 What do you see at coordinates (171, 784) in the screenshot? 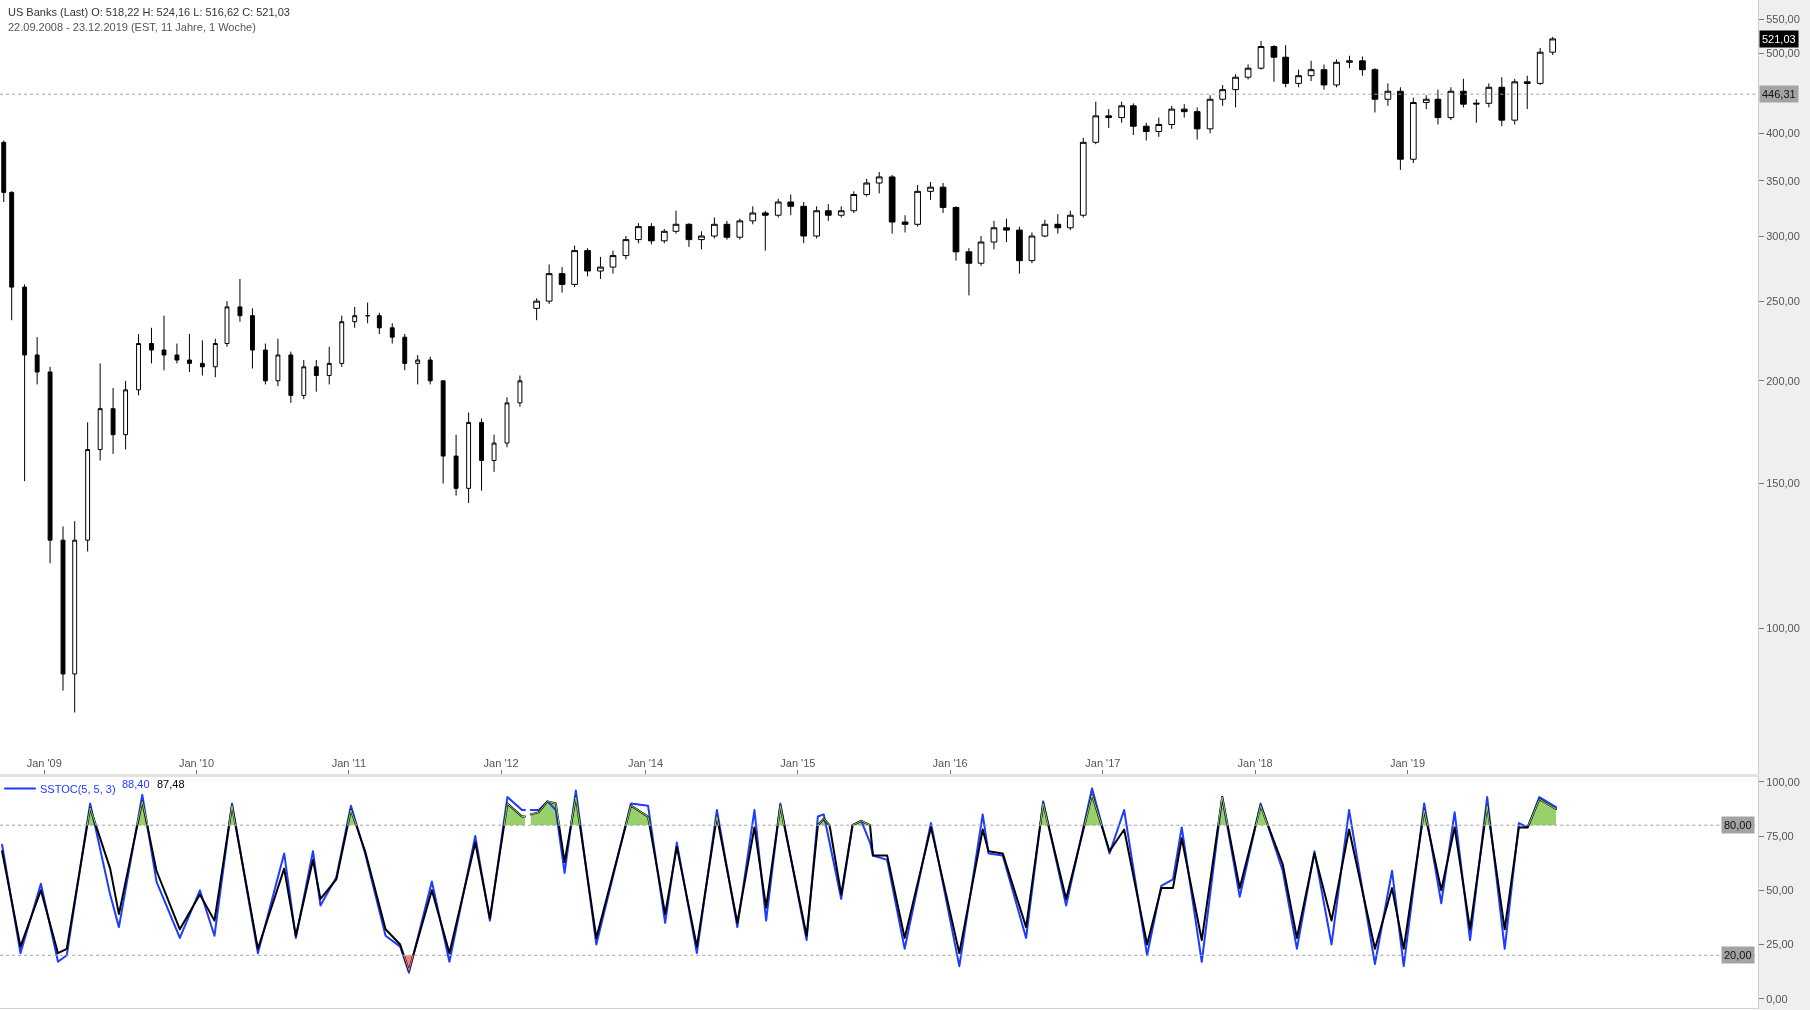
I see `annotation: 87,48` at bounding box center [171, 784].